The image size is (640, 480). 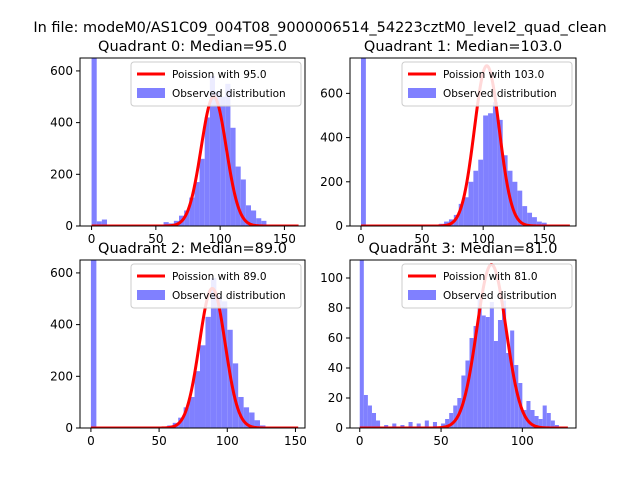 I want to click on legend: Poission with 81.0 Observed distribution, so click(x=487, y=286).